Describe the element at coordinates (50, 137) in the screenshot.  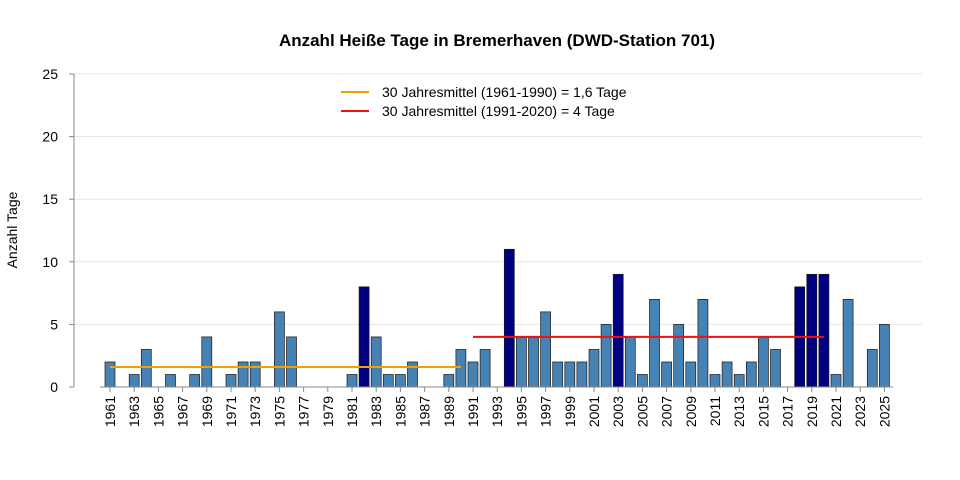
I see `y-tick-label: 20` at that location.